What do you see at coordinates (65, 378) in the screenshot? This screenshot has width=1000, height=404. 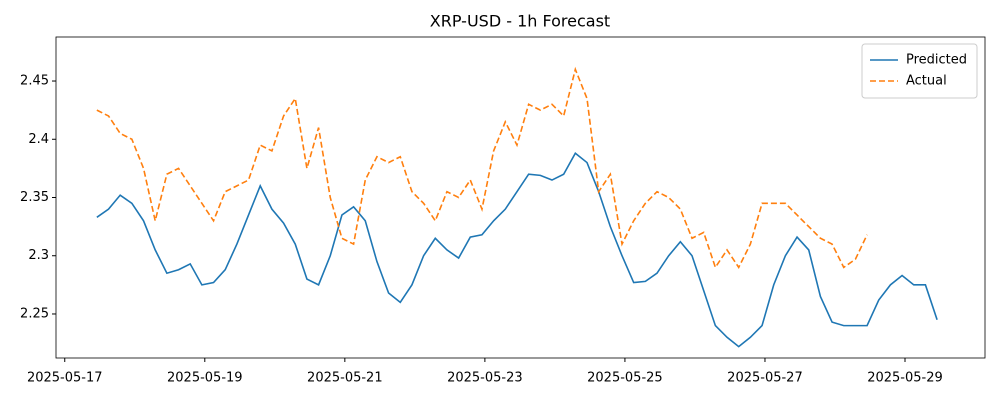 I see `x-tick-label: 2025-05-17` at bounding box center [65, 378].